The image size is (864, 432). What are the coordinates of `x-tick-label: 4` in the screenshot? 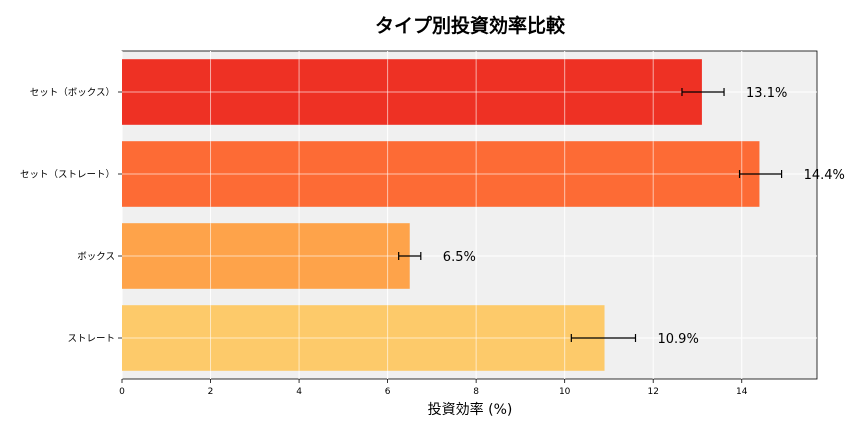 It's located at (299, 392).